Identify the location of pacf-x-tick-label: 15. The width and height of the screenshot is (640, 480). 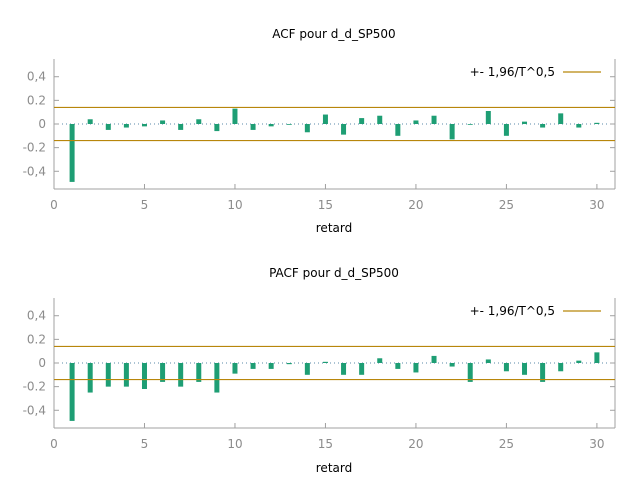
(325, 444).